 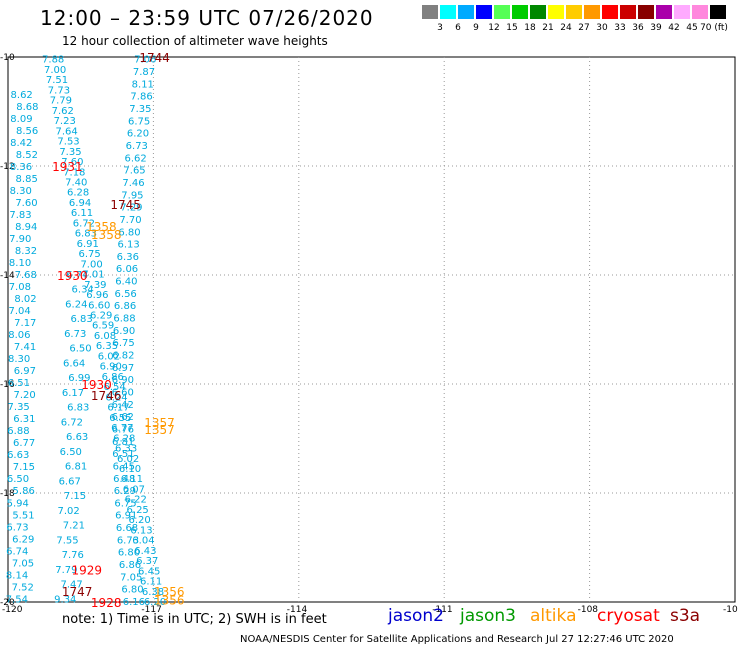 What do you see at coordinates (126, 516) in the screenshot?
I see `wave-height-value: 6.91` at bounding box center [126, 516].